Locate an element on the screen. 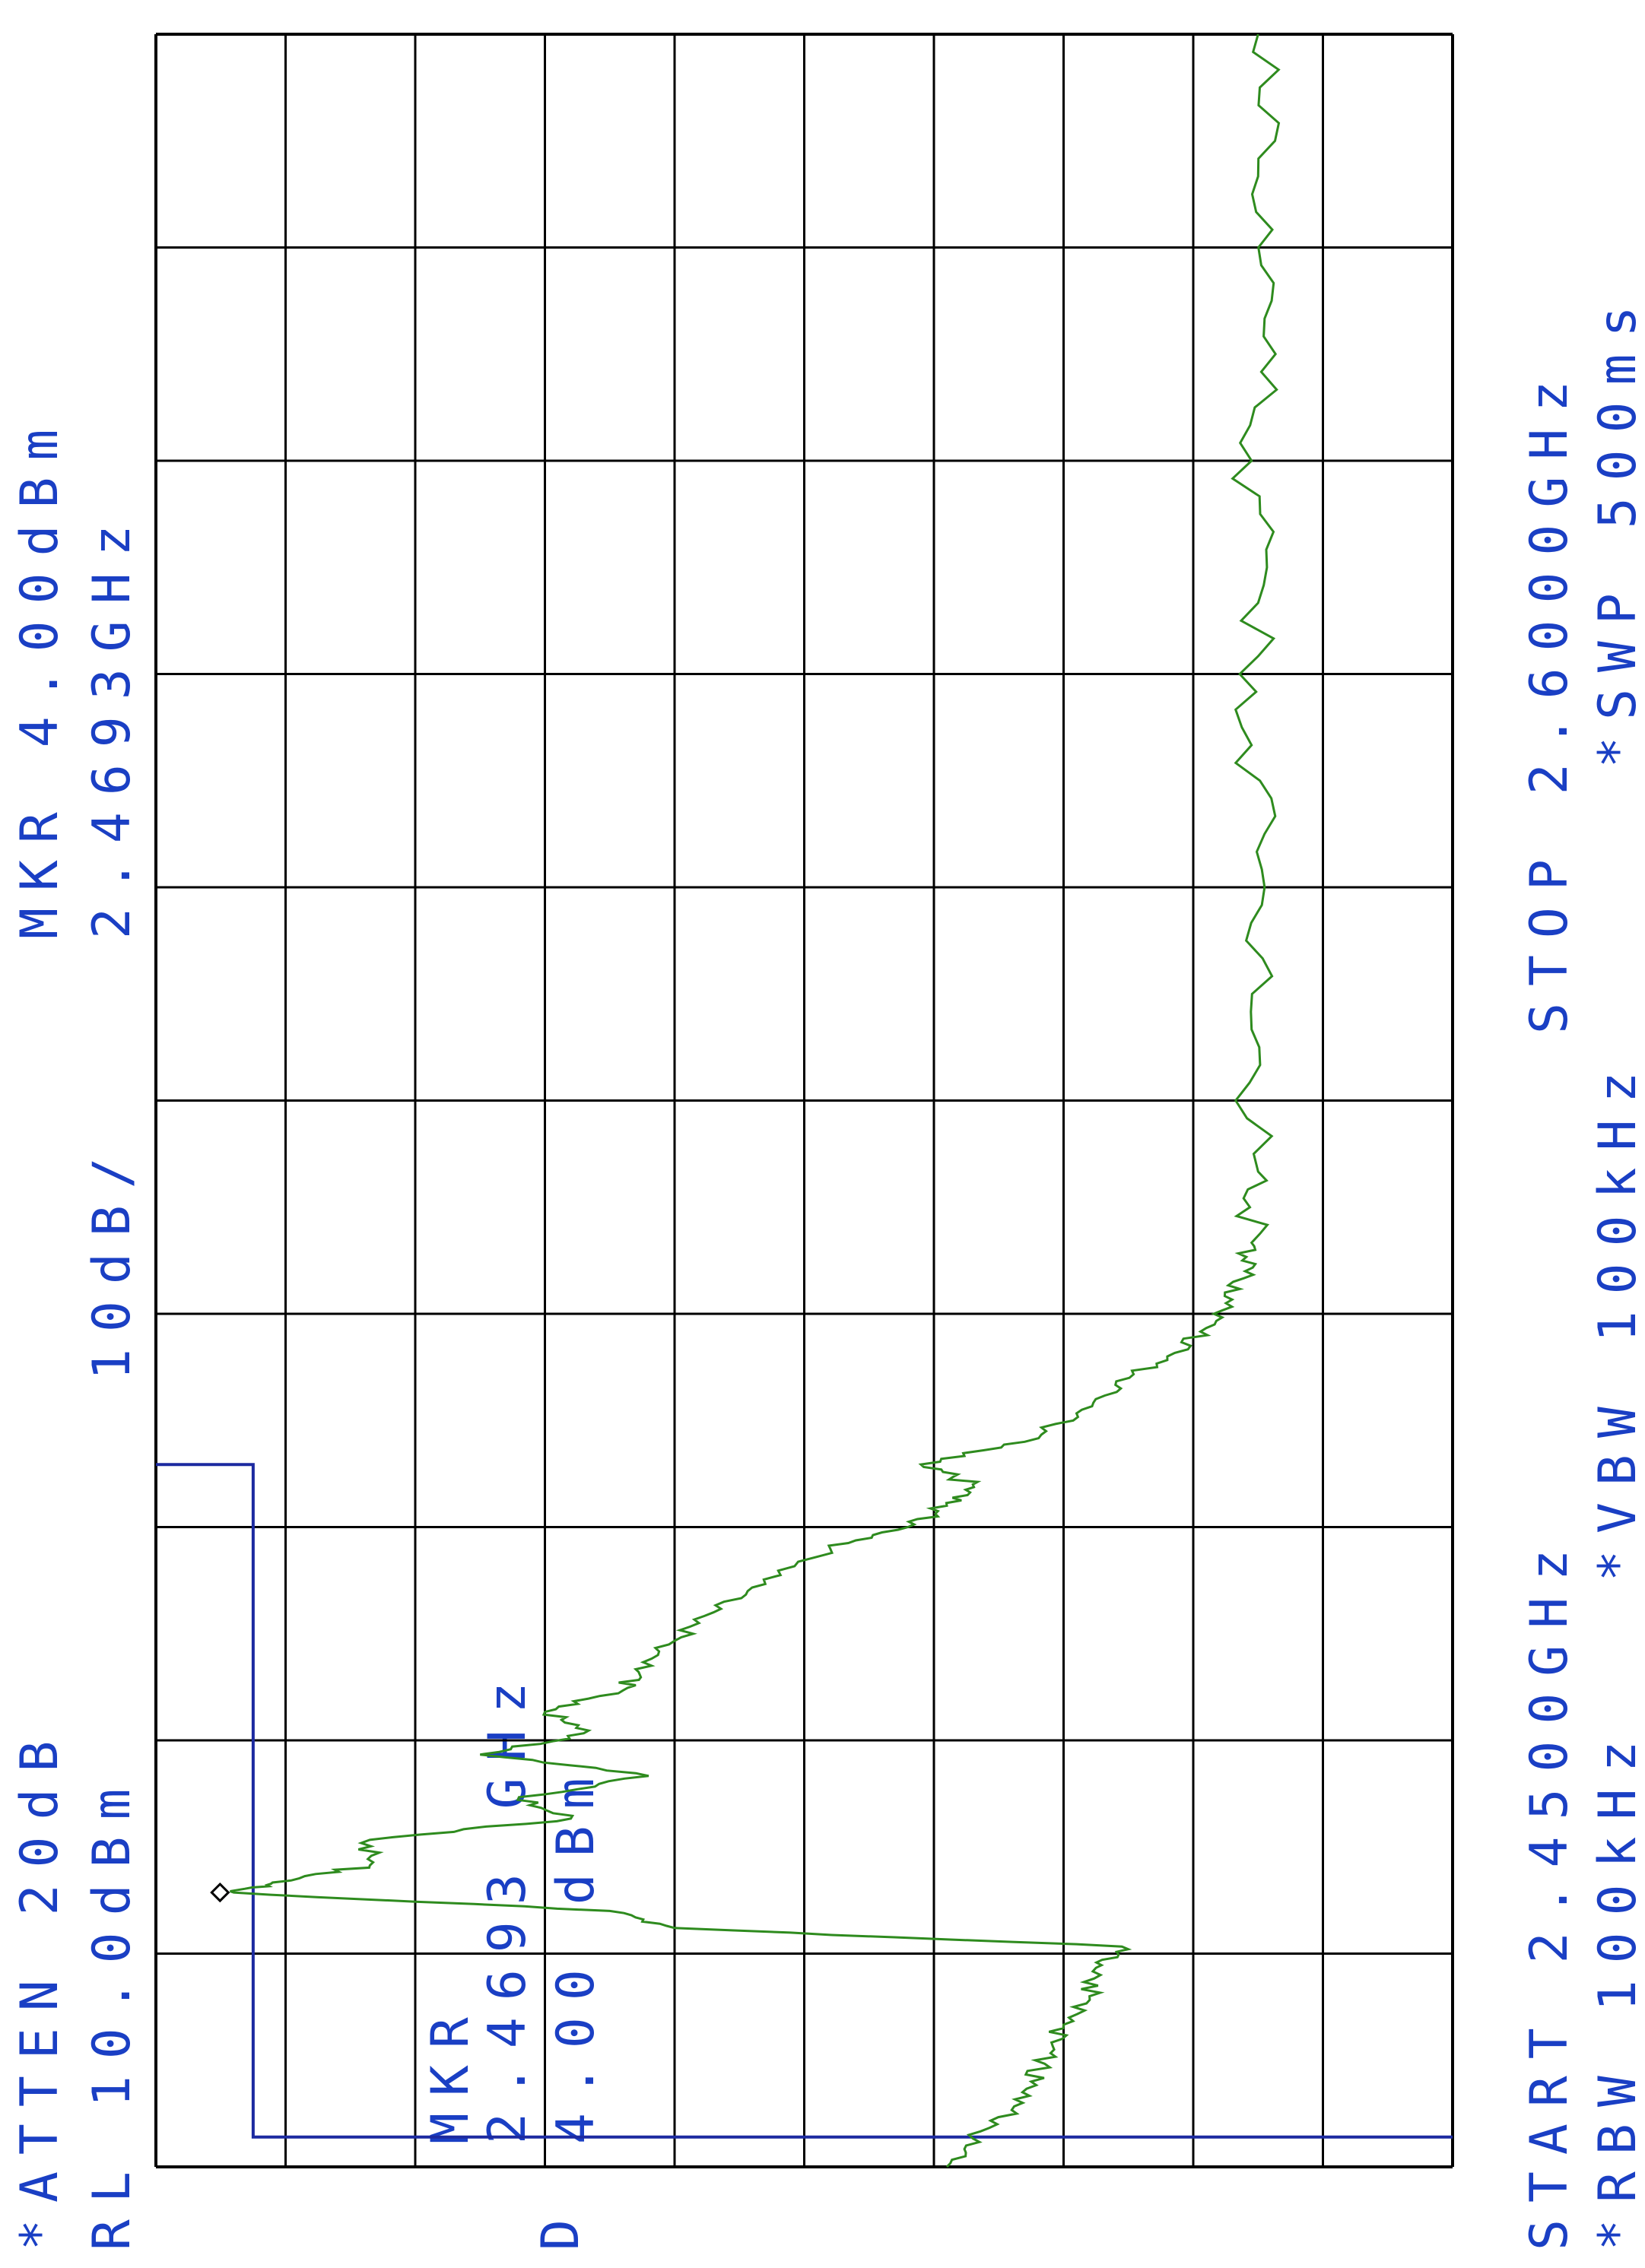 This screenshot has height=2268, width=1645. sweep-label: *SWP 500ms is located at coordinates (1616, 529).